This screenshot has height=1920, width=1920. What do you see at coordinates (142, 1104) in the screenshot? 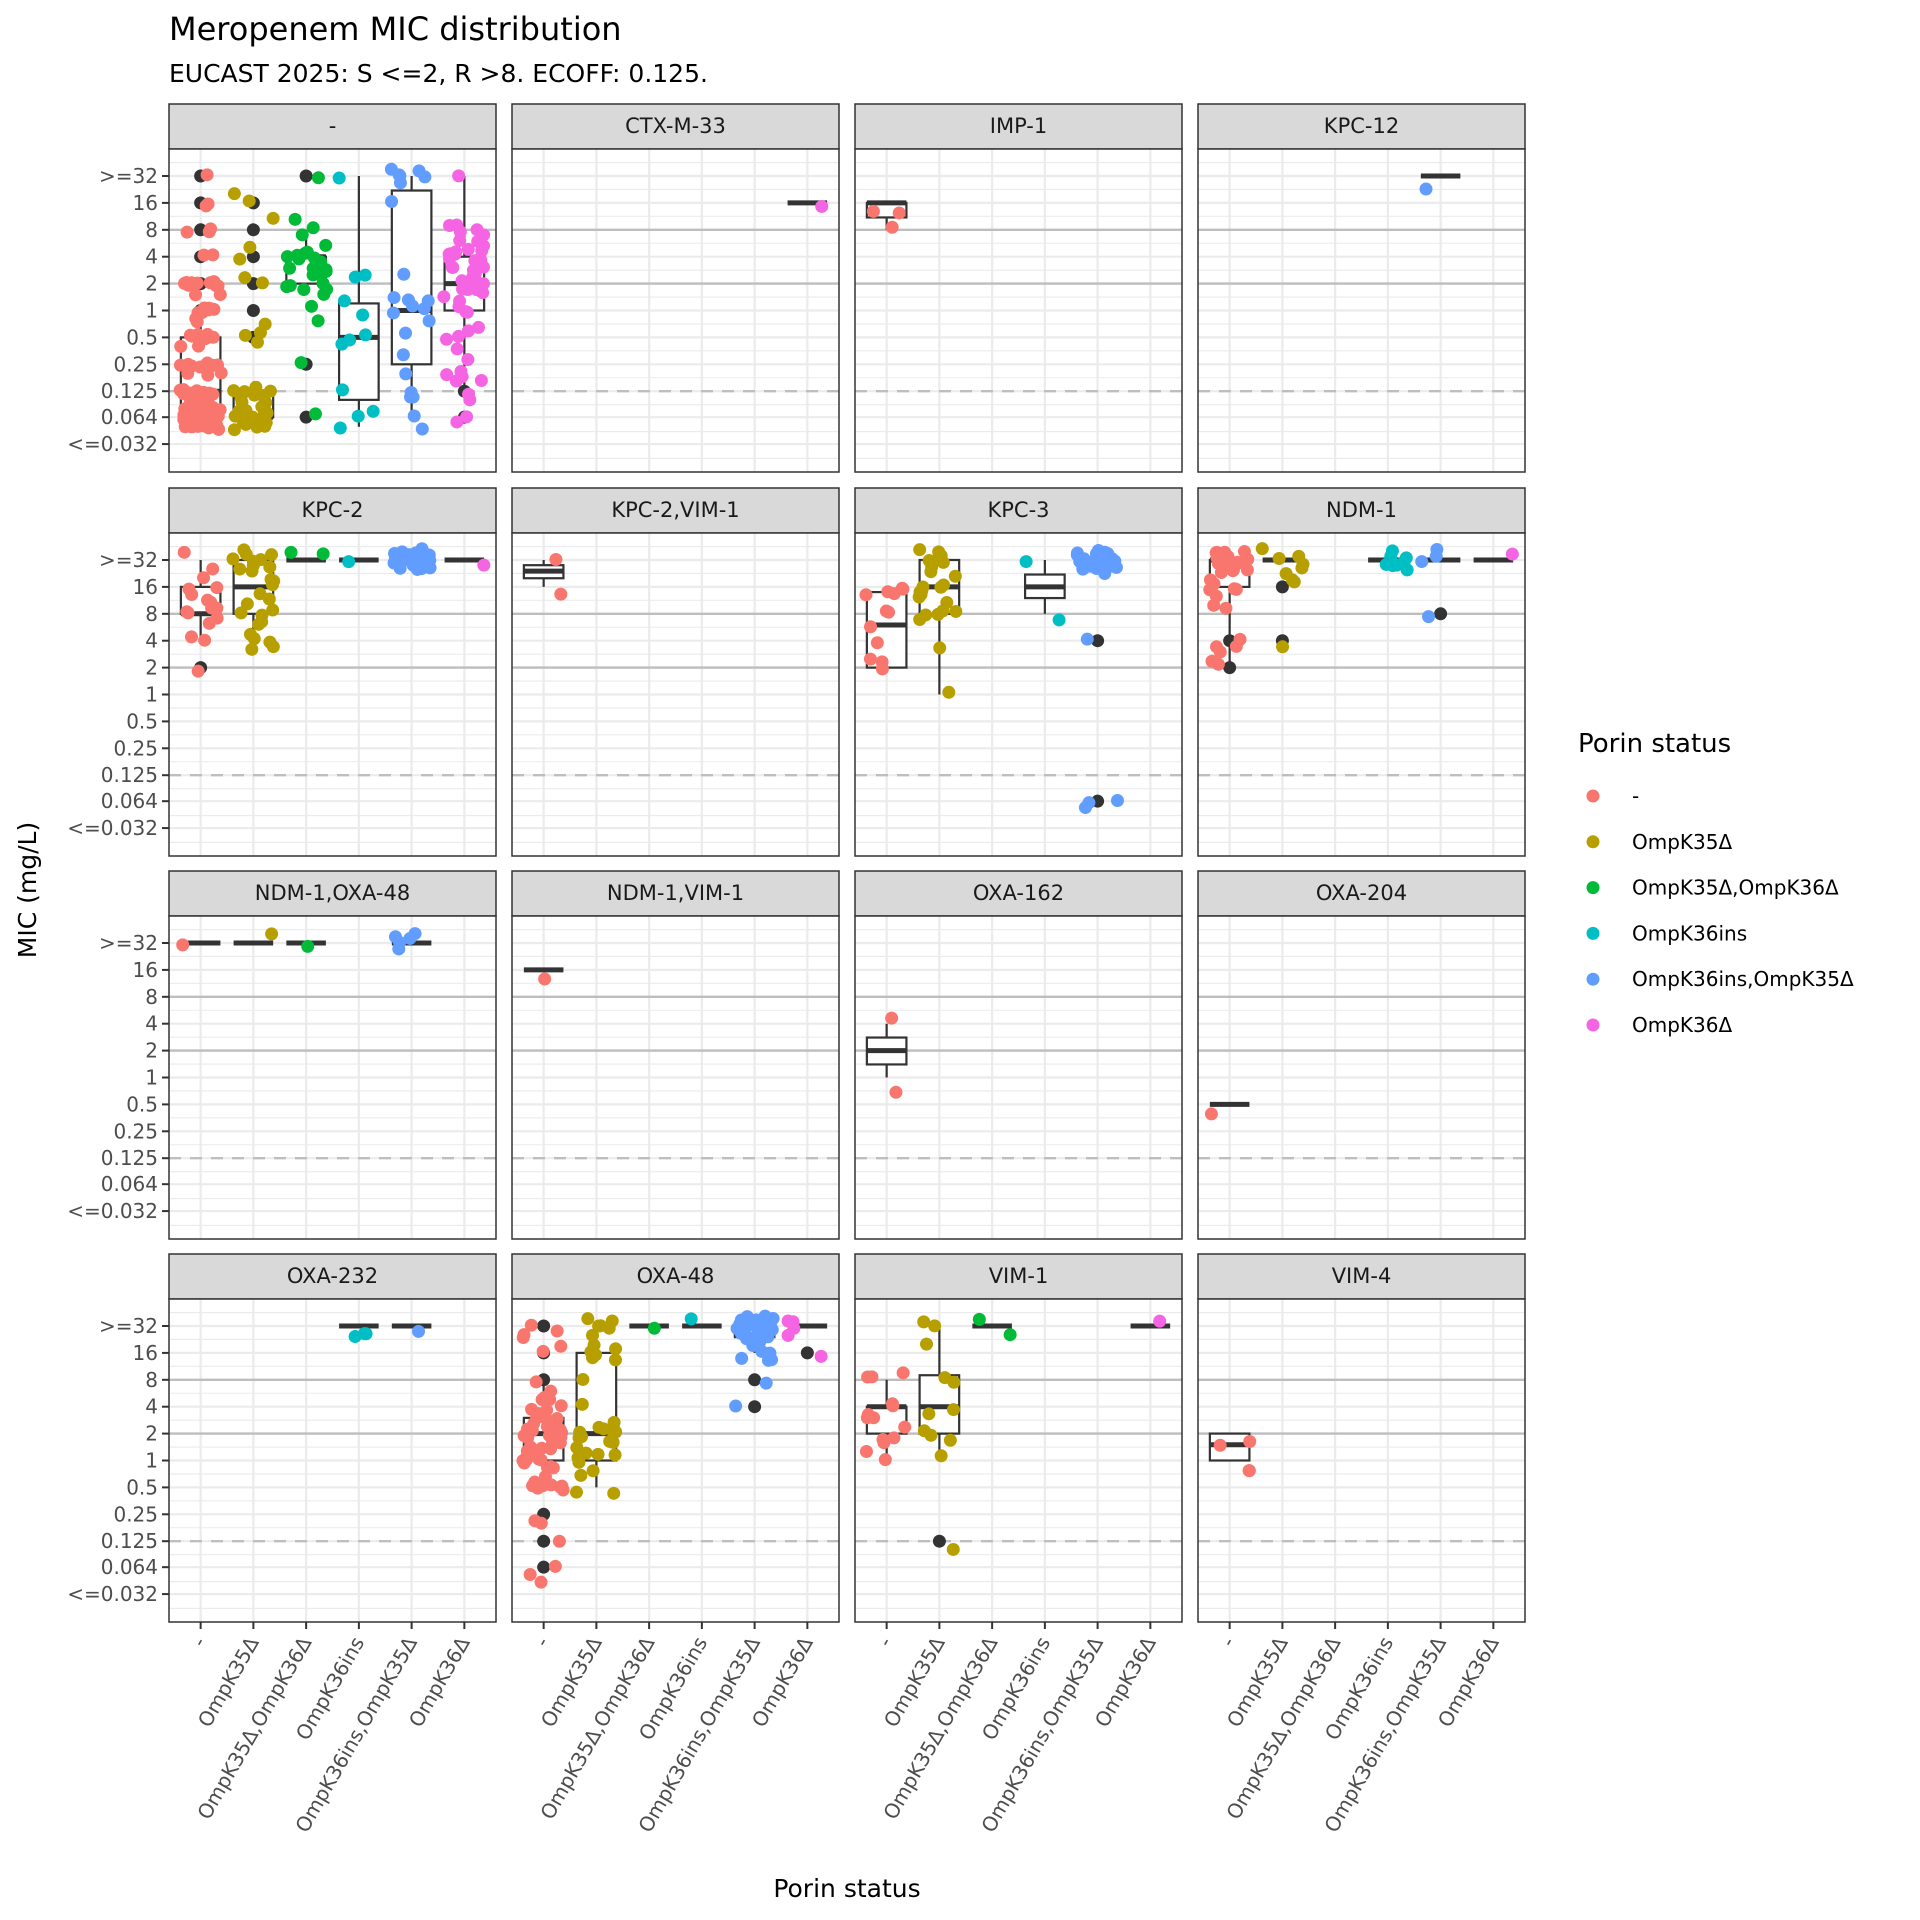
I see `y-tick-label: 0.5` at bounding box center [142, 1104].